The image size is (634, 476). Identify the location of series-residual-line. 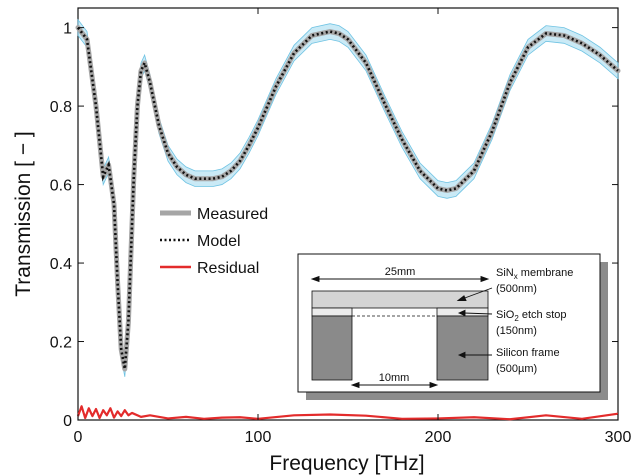
(347, 413).